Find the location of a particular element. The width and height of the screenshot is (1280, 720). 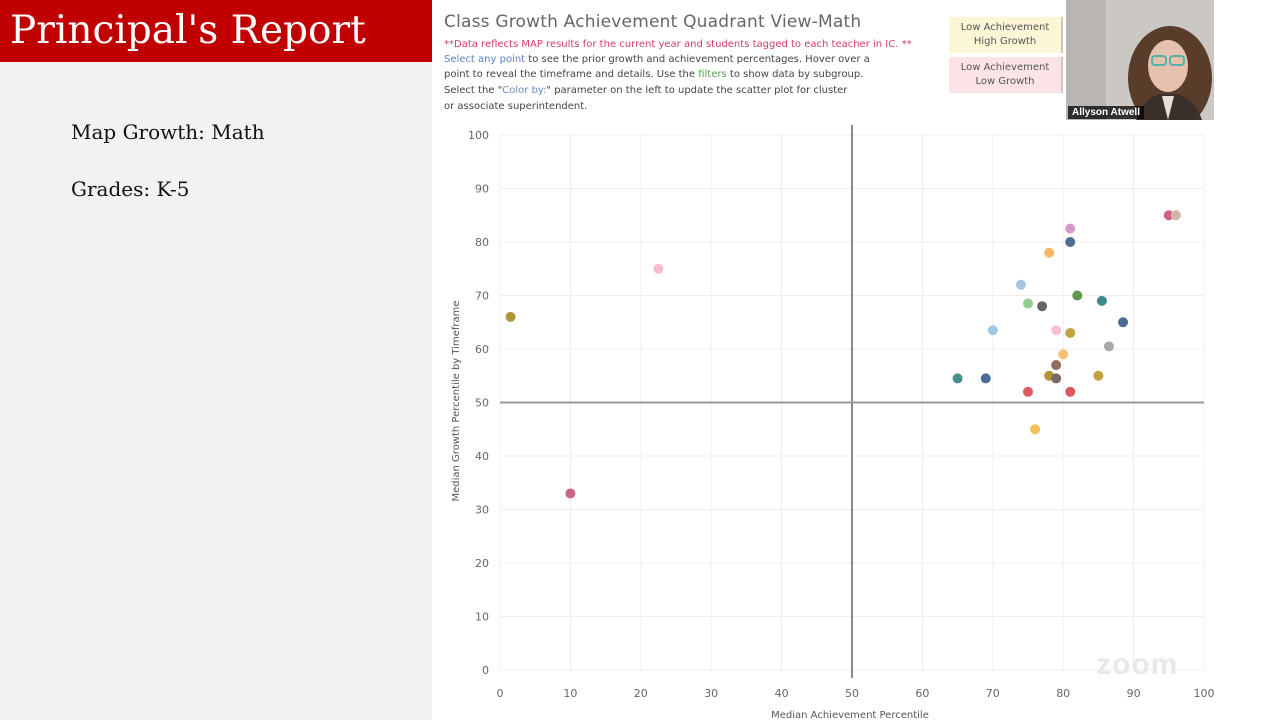

y-tick-label: 0 is located at coordinates (485, 670).